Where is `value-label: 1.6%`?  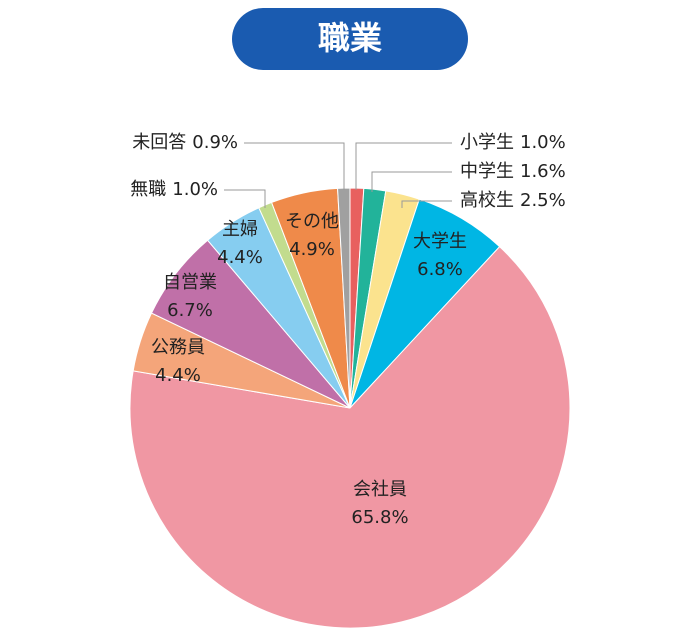 value-label: 1.6% is located at coordinates (543, 171).